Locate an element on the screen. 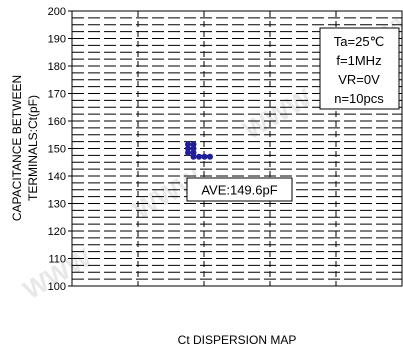 The image size is (403, 354). y-axis-ticks: 100 110 120 130 140 150 160 170 180 190 200 is located at coordinates (60, 149).